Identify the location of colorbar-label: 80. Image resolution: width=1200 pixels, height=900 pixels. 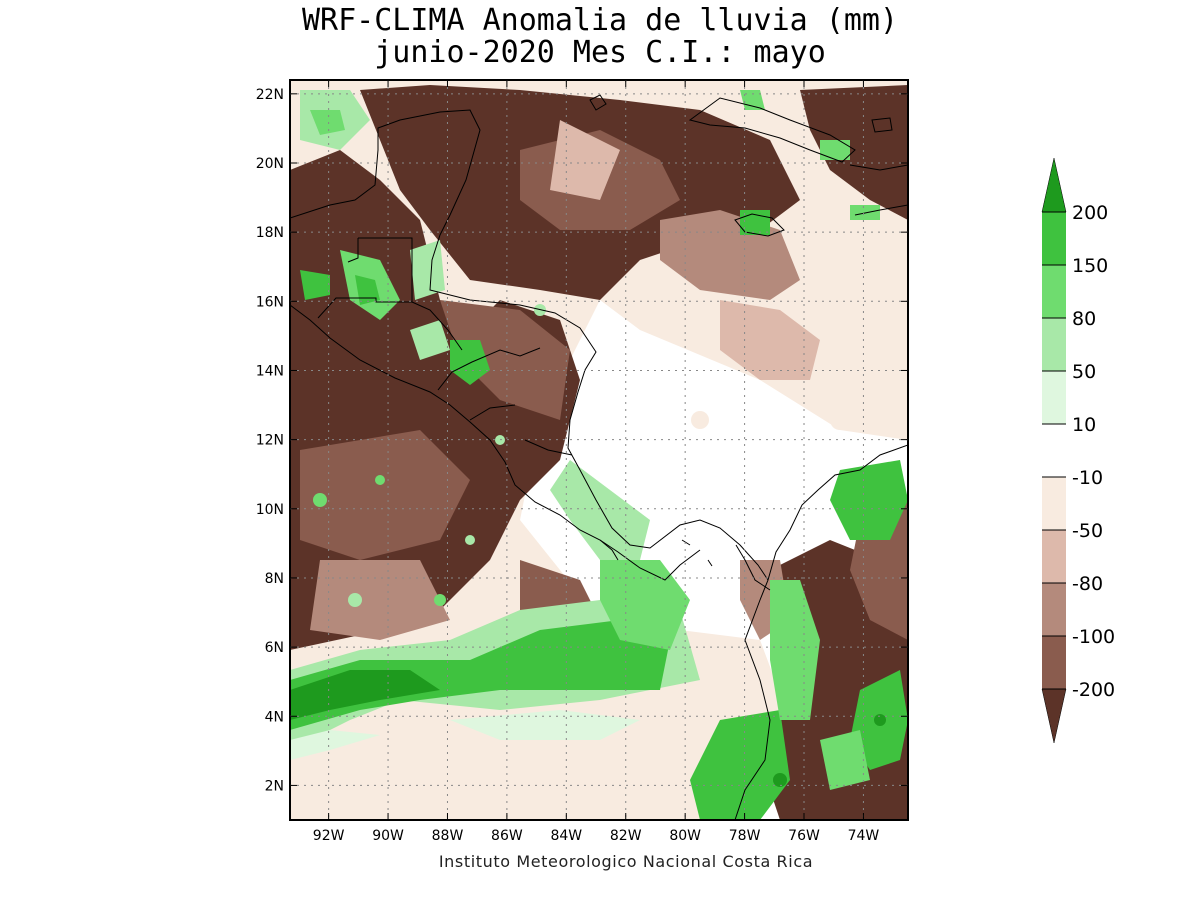
(1084, 319).